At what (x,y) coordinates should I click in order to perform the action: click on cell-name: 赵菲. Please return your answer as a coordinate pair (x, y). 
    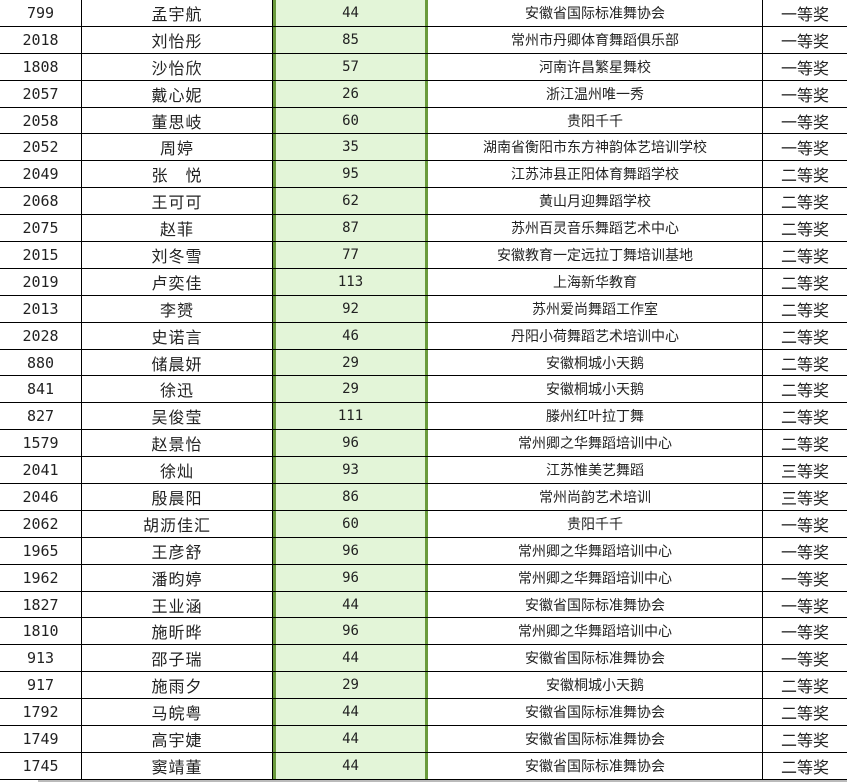
    Looking at the image, I should click on (177, 228).